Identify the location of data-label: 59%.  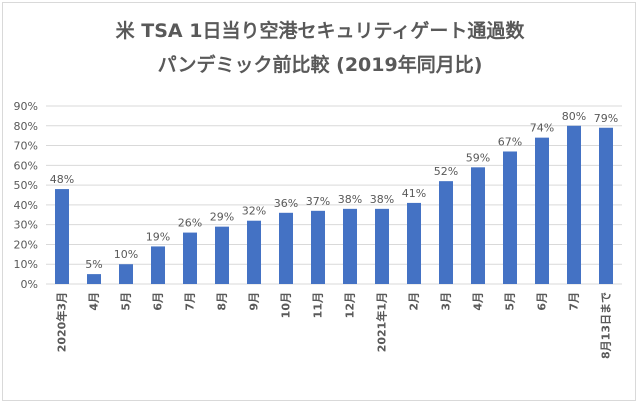
(478, 157).